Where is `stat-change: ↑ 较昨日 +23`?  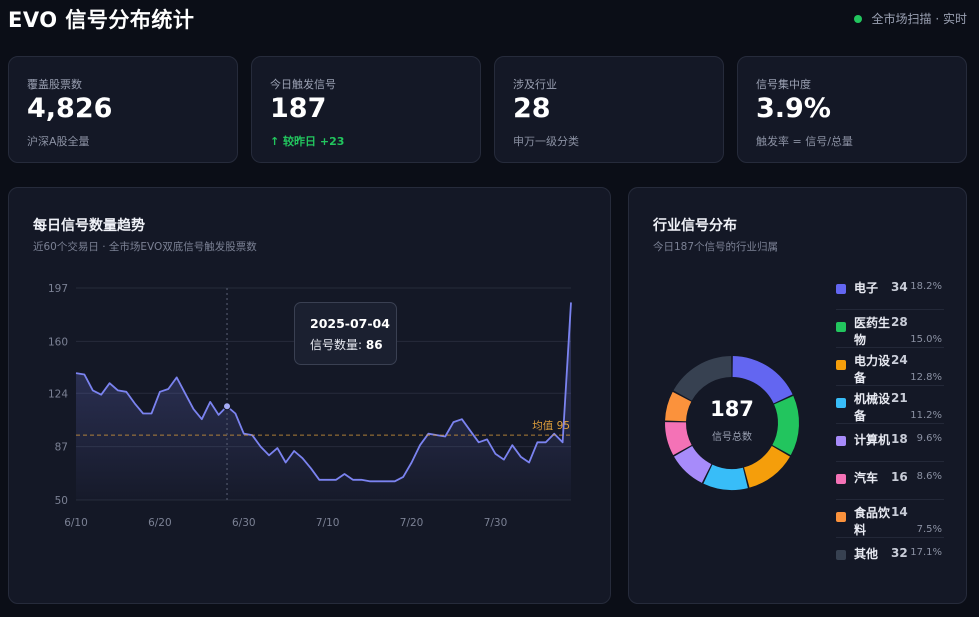
stat-change: ↑ 较昨日 +23 is located at coordinates (307, 141).